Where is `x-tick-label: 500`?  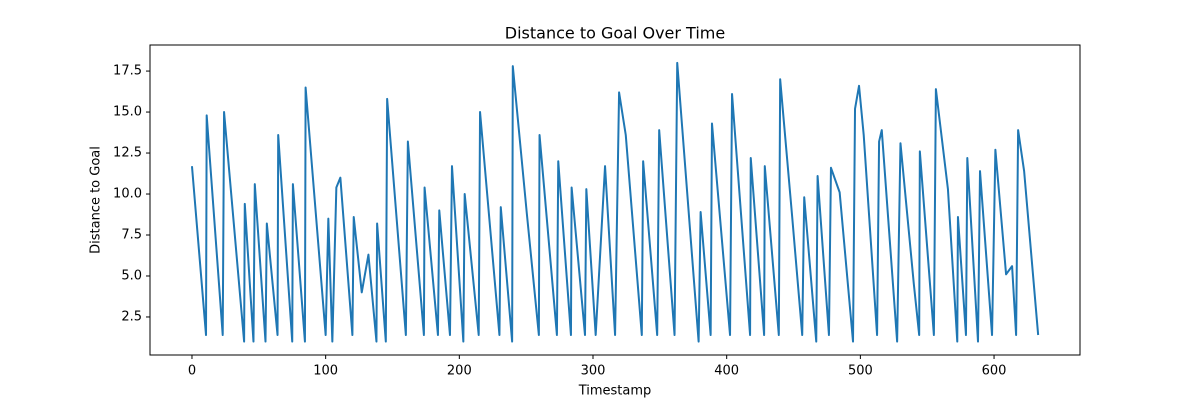 x-tick-label: 500 is located at coordinates (860, 371).